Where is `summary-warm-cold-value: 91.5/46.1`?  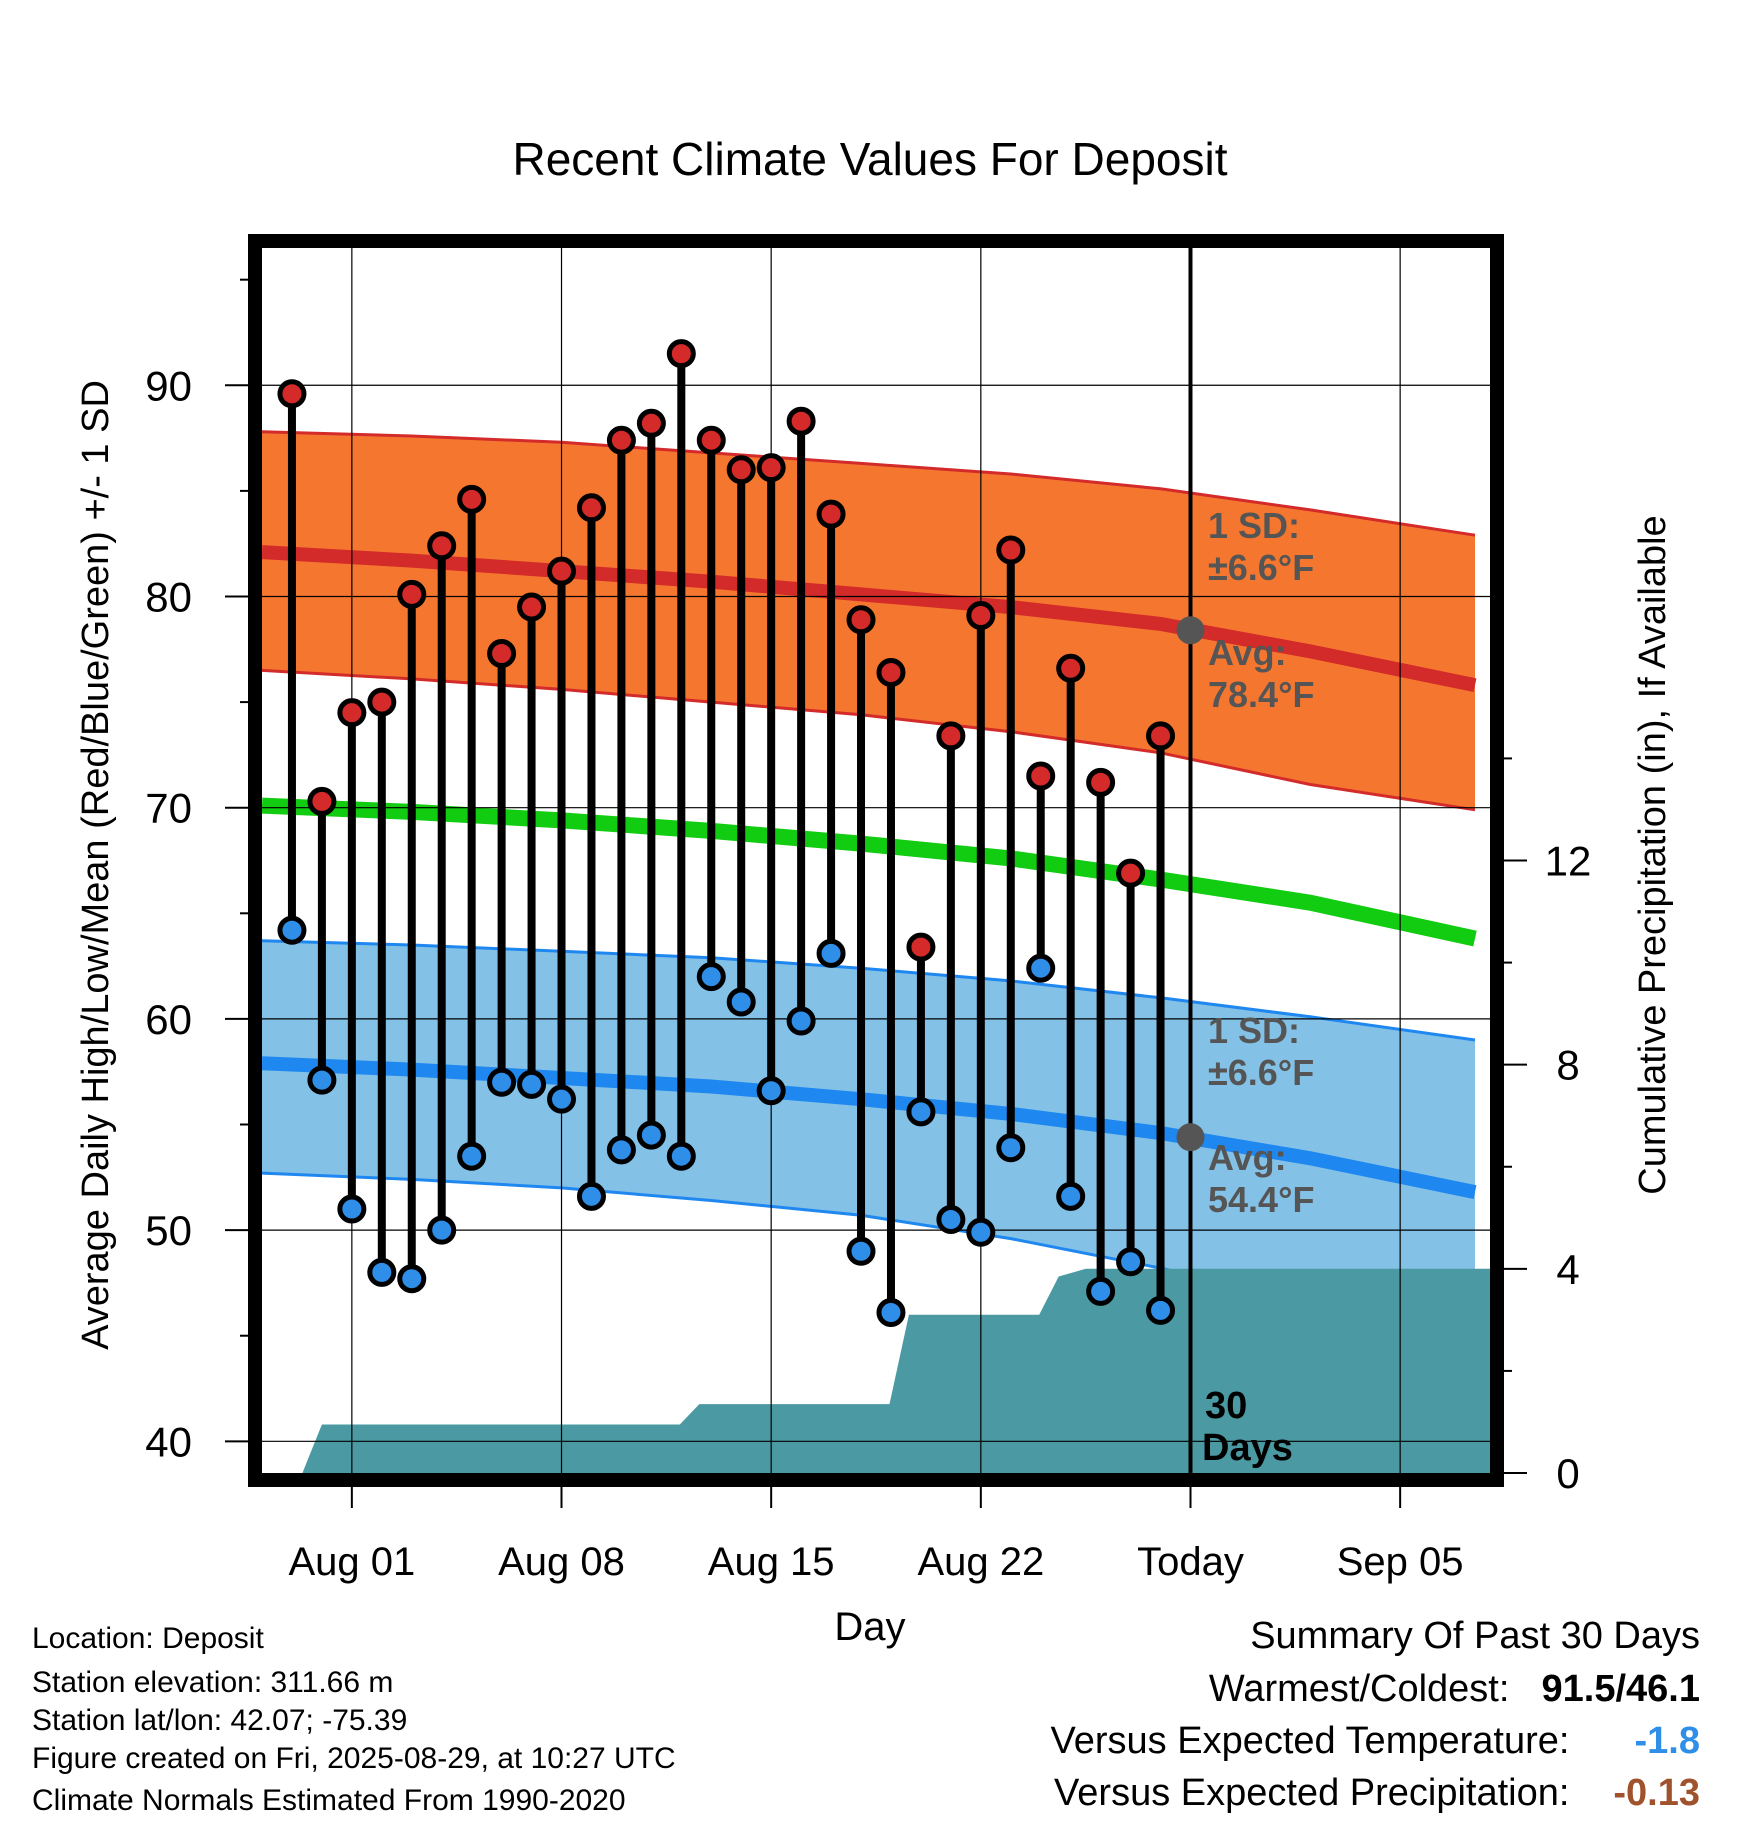 summary-warm-cold-value: 91.5/46.1 is located at coordinates (1620, 1689).